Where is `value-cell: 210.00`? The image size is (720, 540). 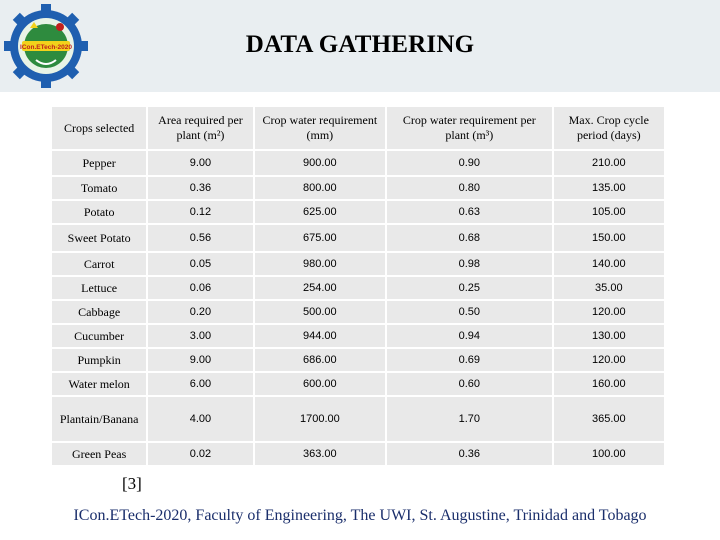 value-cell: 210.00 is located at coordinates (608, 163).